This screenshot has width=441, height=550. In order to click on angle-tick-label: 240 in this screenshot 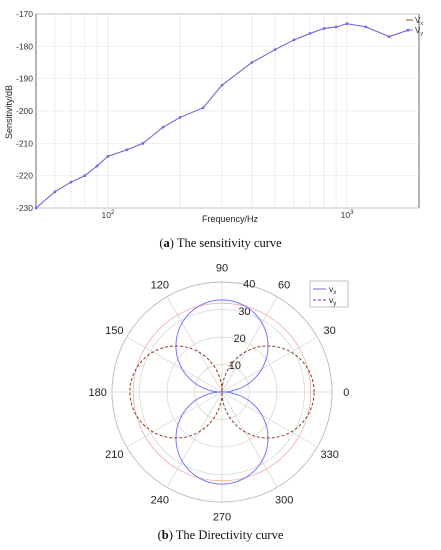, I will do `click(160, 501)`.